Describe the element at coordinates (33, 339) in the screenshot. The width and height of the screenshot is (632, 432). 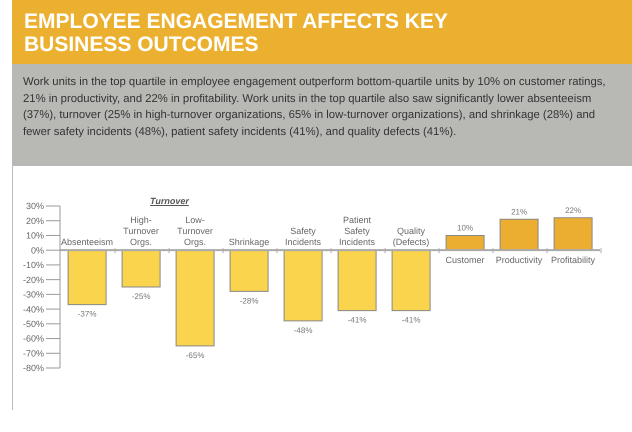
I see `y-tick-label: -60%` at that location.